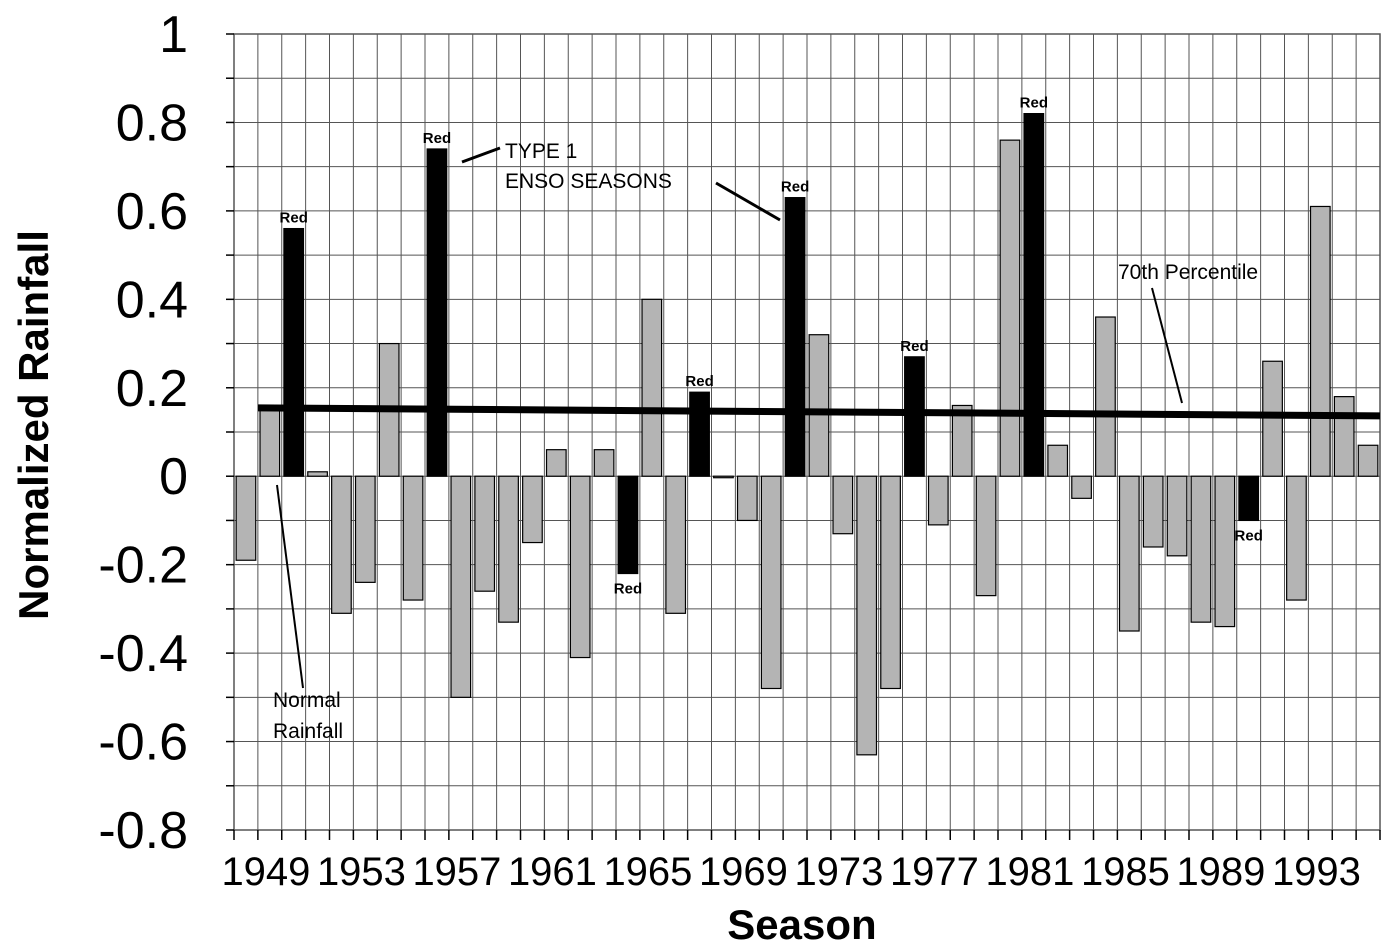 The image size is (1391, 949). Describe the element at coordinates (748, 201) in the screenshot. I see `enso-pointer-line` at that location.